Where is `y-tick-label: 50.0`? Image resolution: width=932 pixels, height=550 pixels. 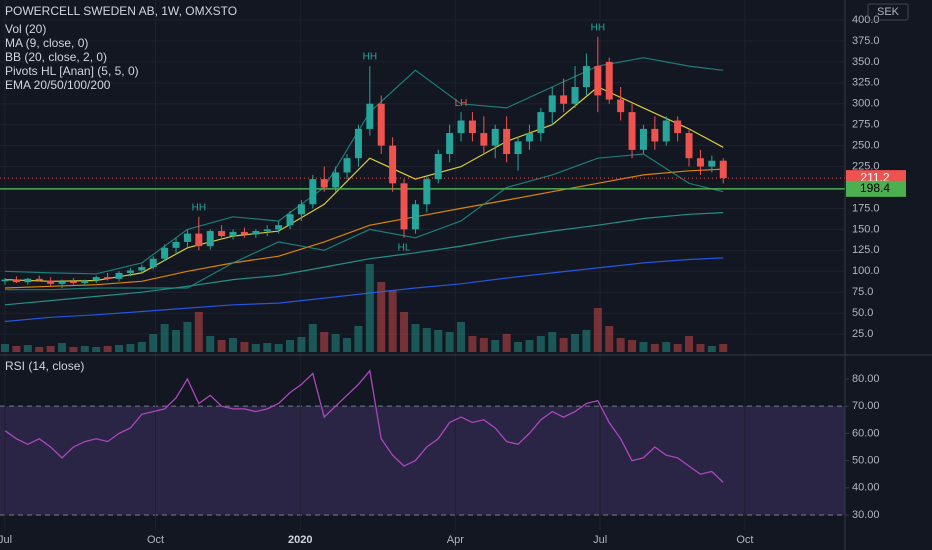 y-tick-label: 50.0 is located at coordinates (862, 313).